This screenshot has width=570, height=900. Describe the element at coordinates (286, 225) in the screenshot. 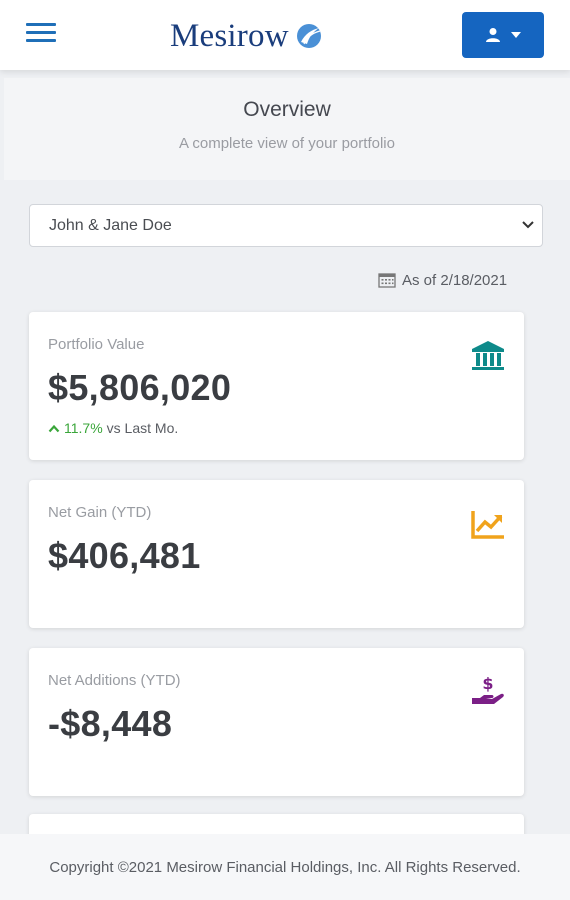

I see `account-select: John & Jane Doe` at that location.